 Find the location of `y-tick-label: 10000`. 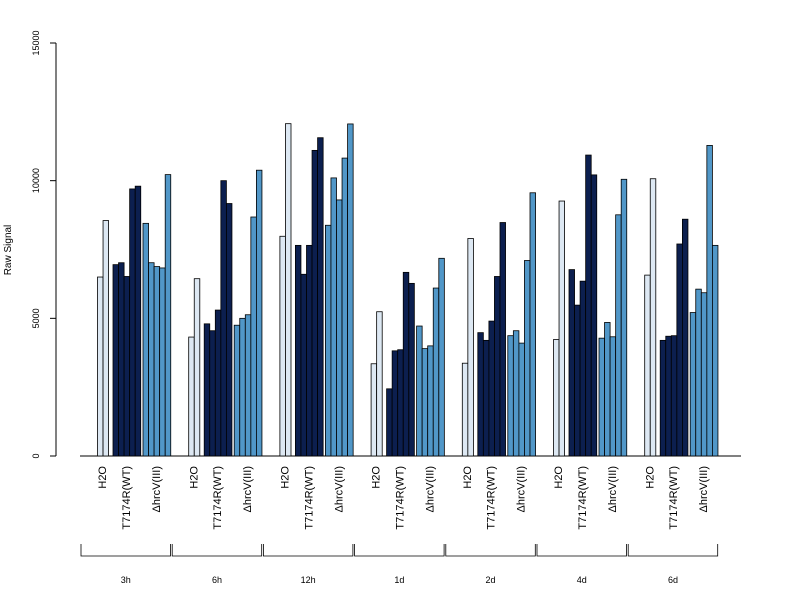

y-tick-label: 10000 is located at coordinates (36, 180).